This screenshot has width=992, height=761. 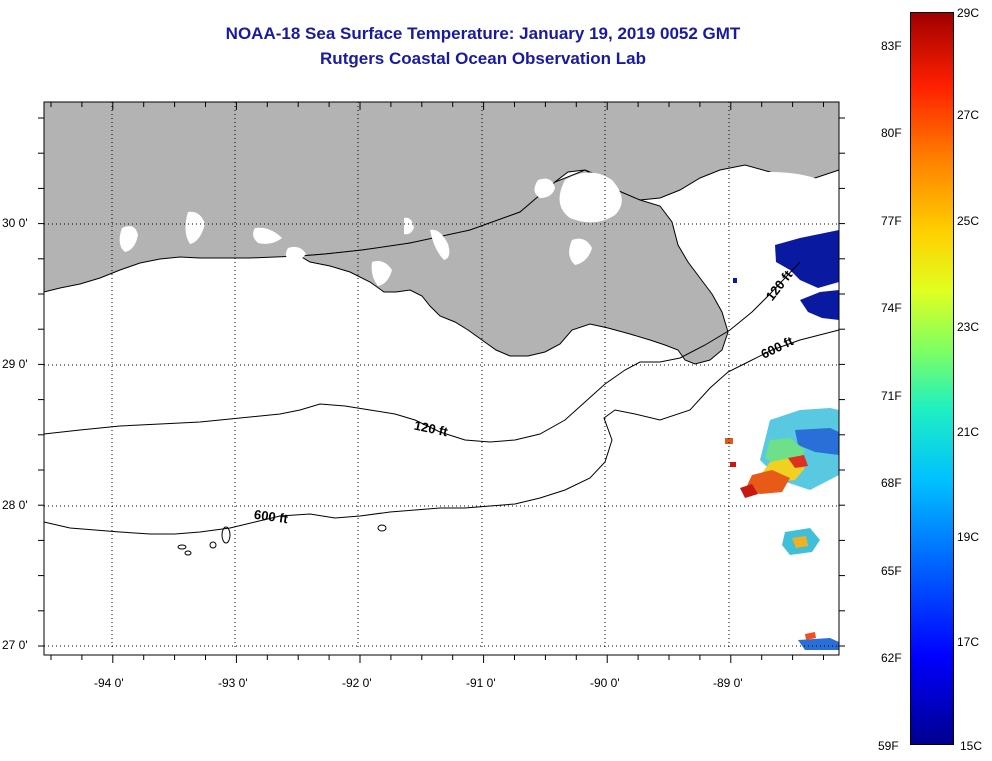 I want to click on colorbar-c-label: 17C, so click(x=968, y=642).